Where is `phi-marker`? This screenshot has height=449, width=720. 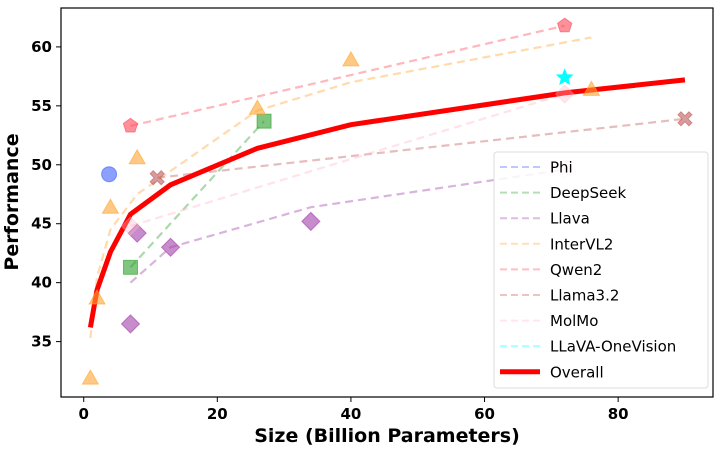
phi-marker is located at coordinates (109, 174).